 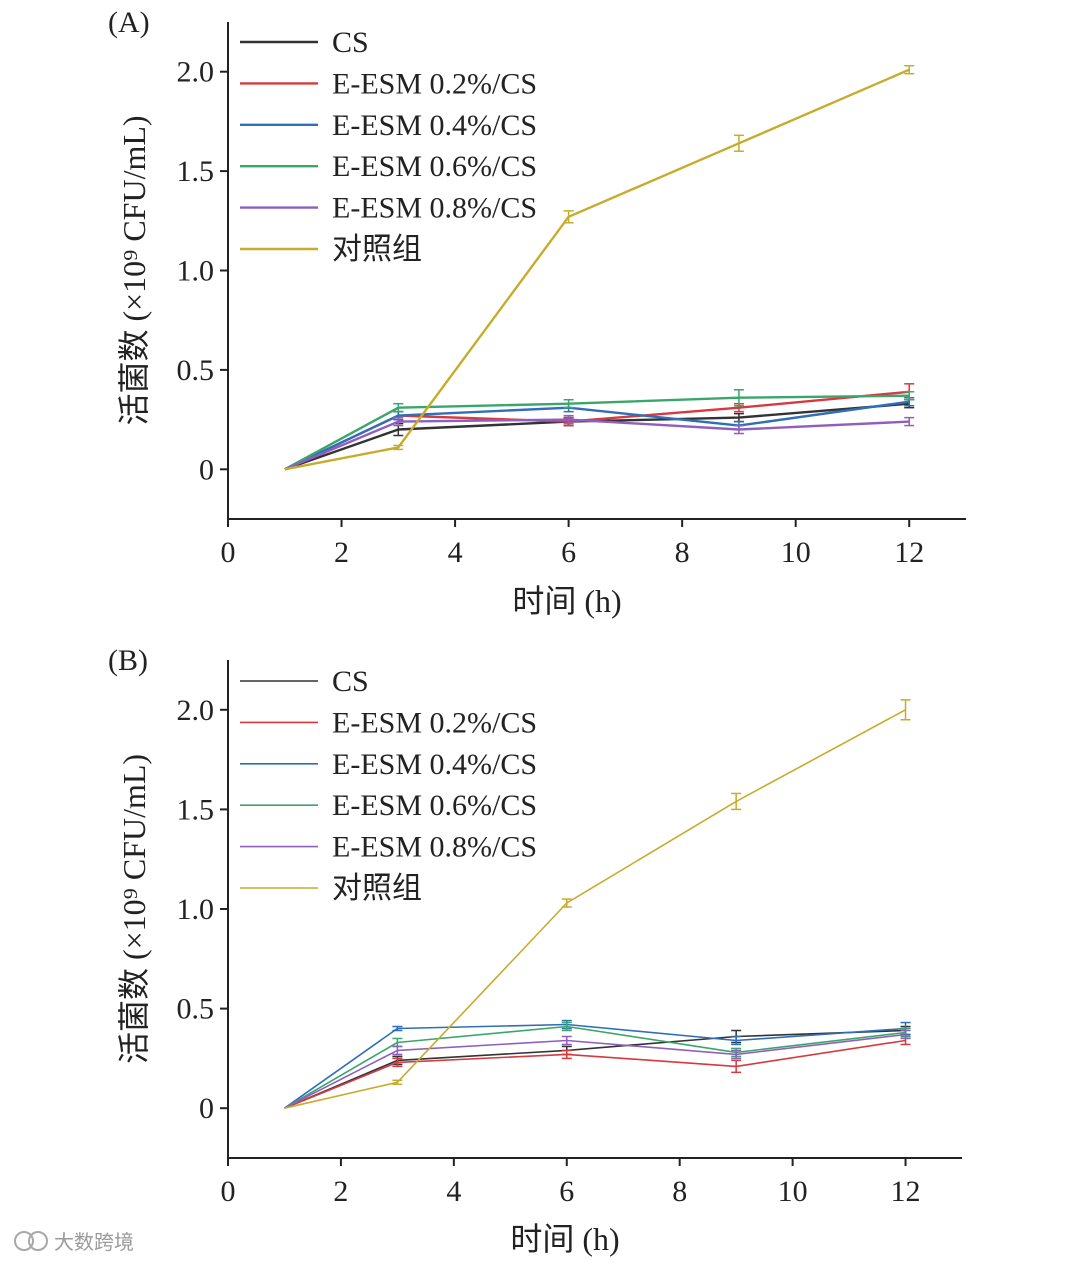 I want to click on panel-label: (B), so click(x=128, y=660).